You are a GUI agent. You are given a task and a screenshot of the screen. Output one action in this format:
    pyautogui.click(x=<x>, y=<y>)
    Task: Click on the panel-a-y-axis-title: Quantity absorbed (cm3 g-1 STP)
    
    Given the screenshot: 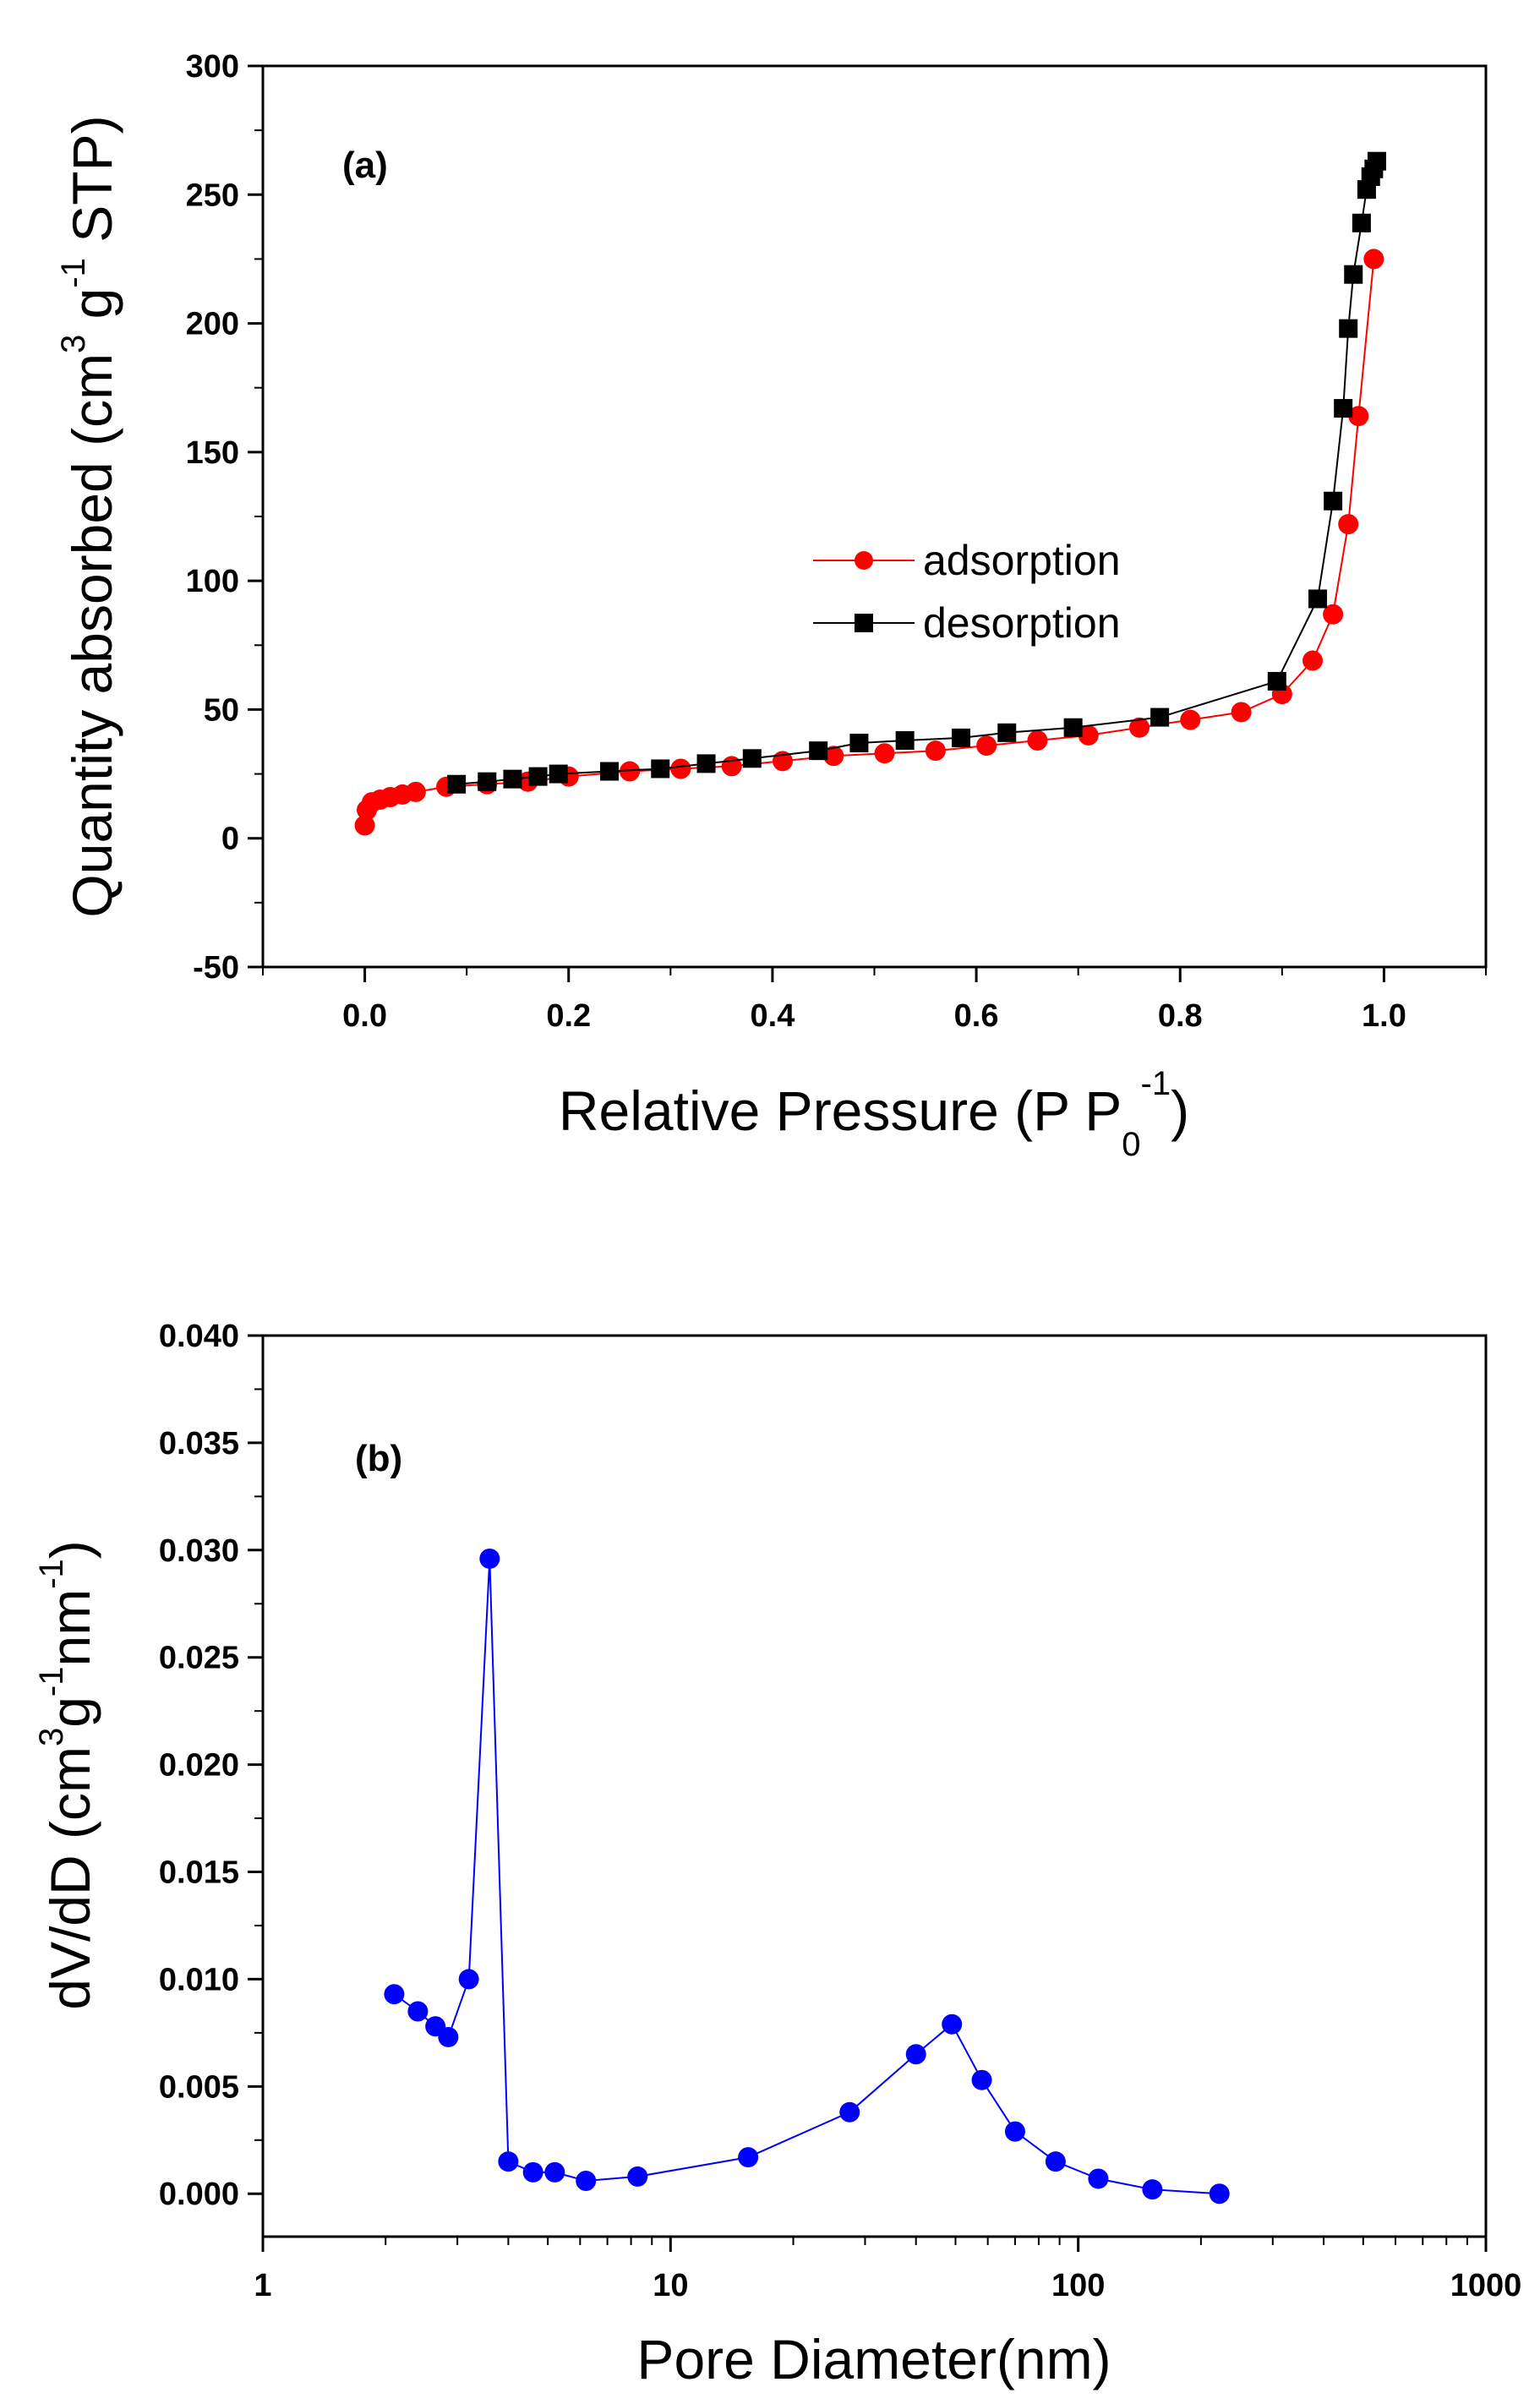 What is the action you would take?
    pyautogui.click(x=89, y=516)
    